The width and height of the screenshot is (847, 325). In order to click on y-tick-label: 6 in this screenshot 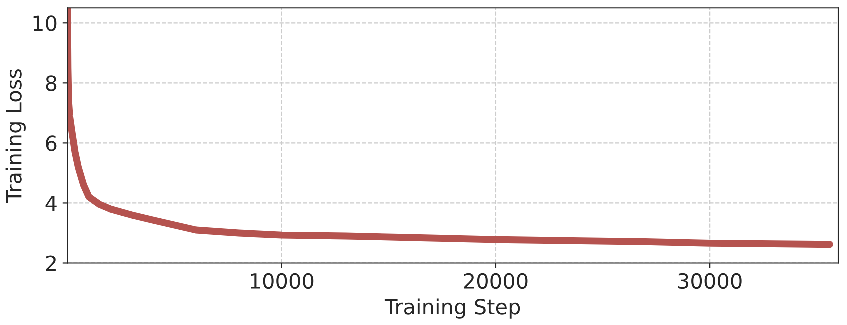, I will do `click(51, 144)`.